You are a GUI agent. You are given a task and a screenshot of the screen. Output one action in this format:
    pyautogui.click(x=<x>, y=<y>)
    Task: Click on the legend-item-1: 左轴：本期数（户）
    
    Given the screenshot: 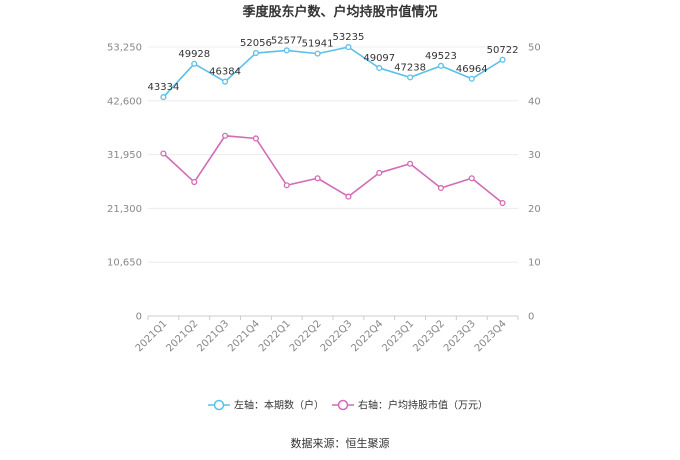 What is the action you would take?
    pyautogui.click(x=266, y=405)
    